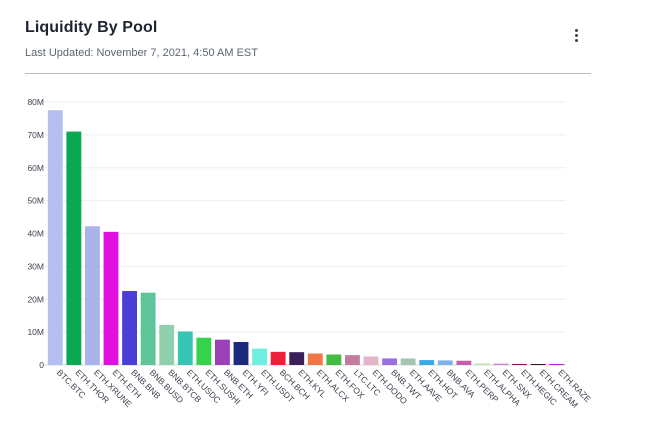 The width and height of the screenshot is (670, 427). I want to click on y-tick-label: 20M, so click(35, 299).